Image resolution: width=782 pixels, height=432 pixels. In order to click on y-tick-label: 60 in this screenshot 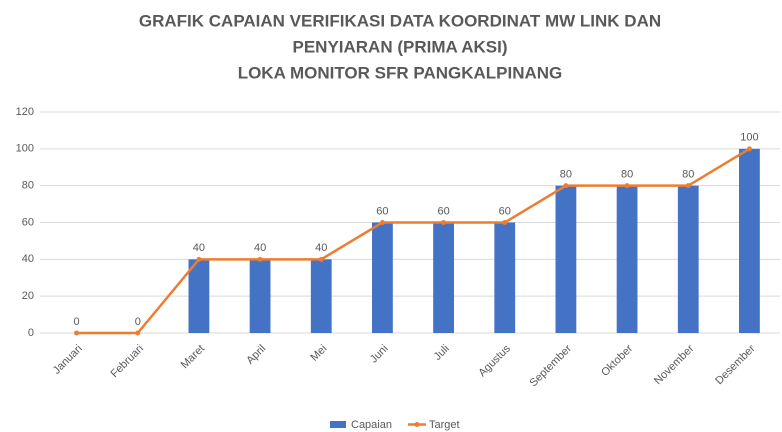, I will do `click(28, 222)`.